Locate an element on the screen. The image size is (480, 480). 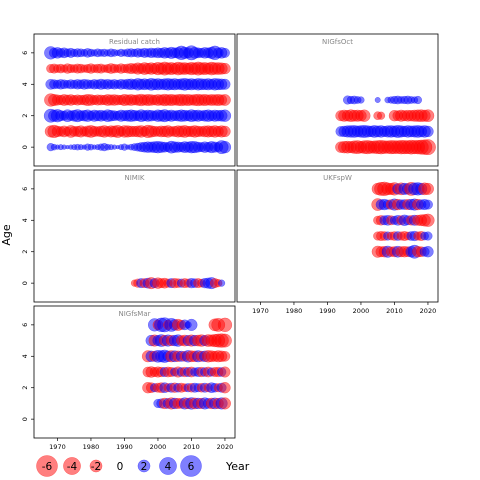
panel-title: NIGfsMar is located at coordinates (134, 314).